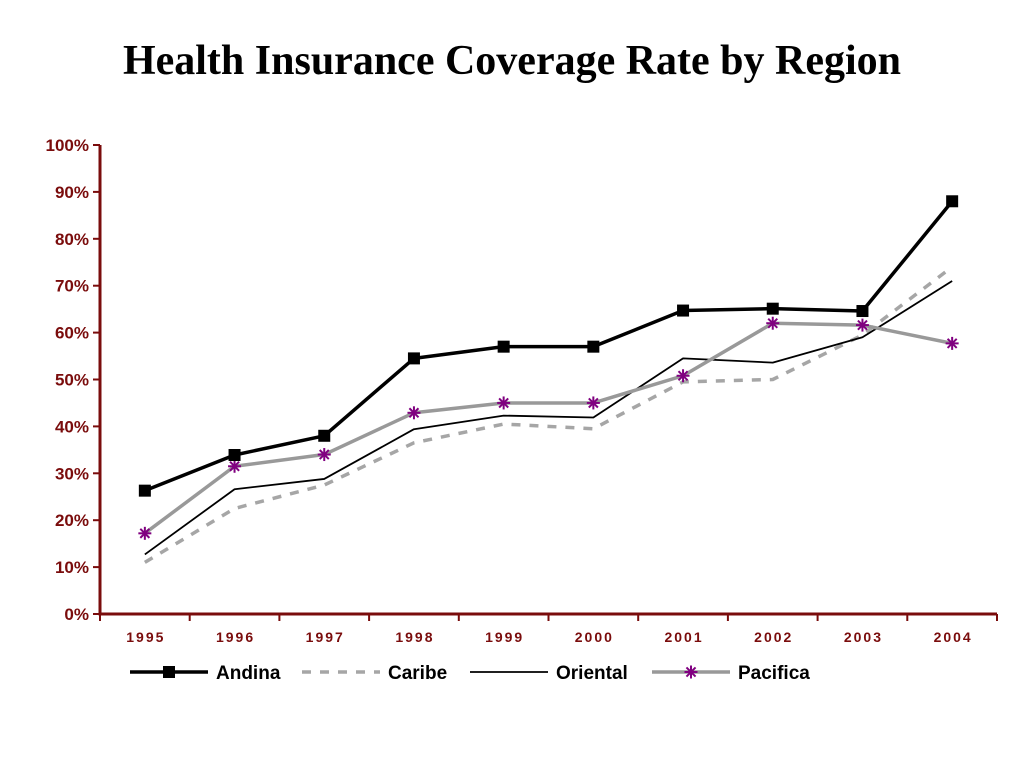  I want to click on y-tick-label: 50%, so click(72, 380).